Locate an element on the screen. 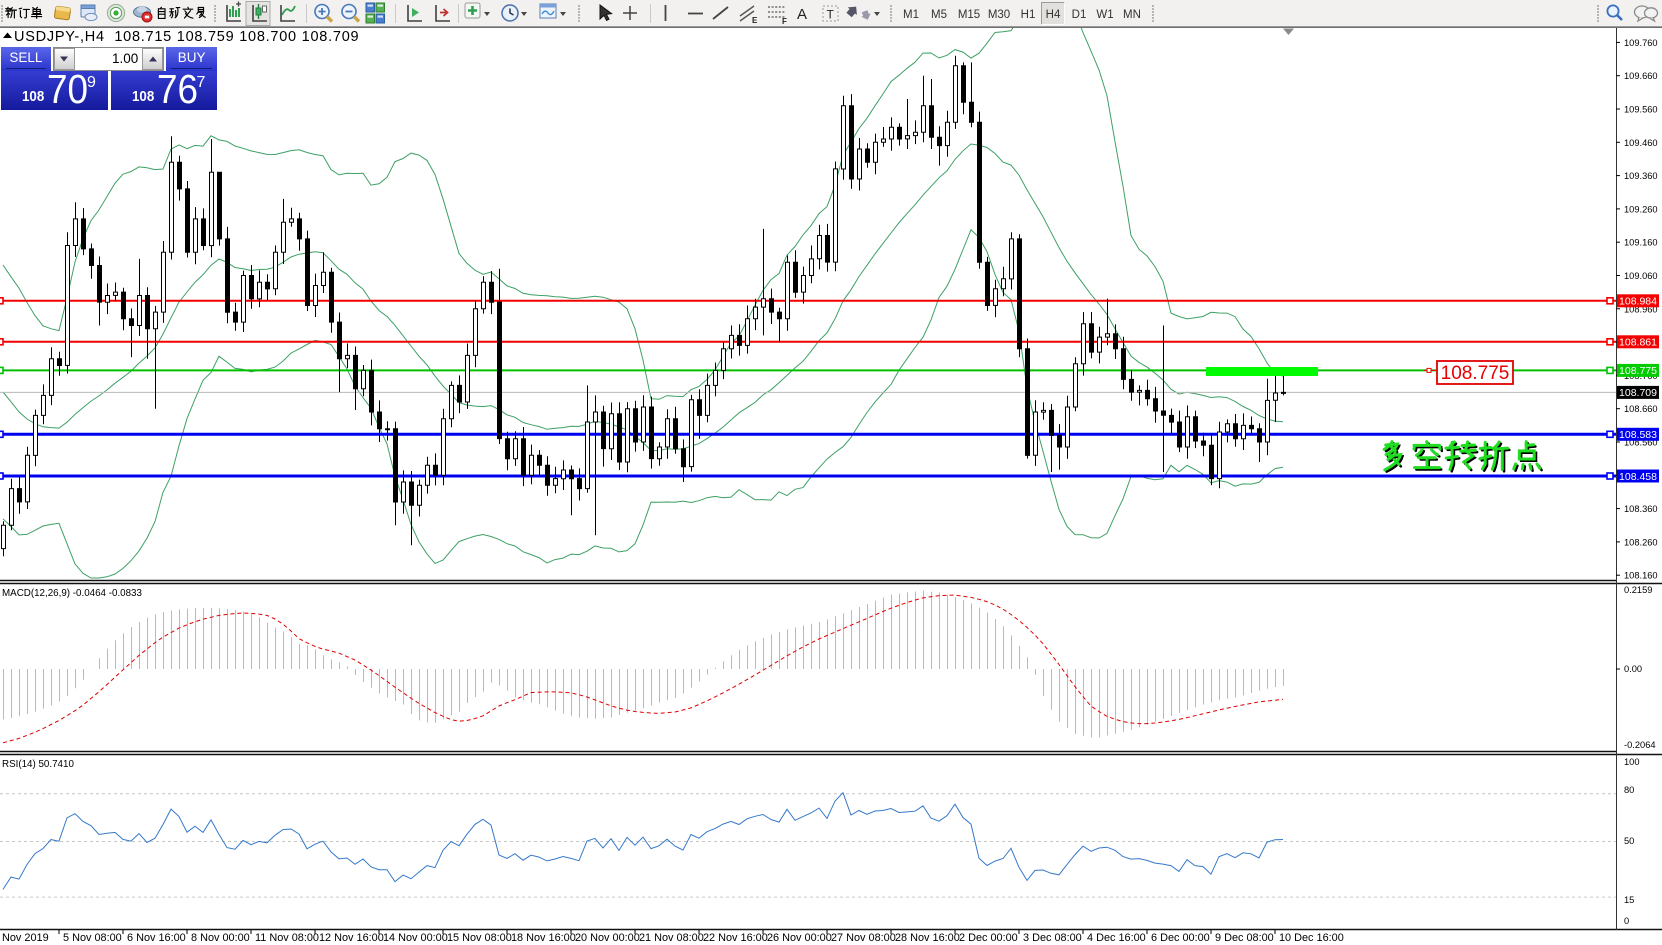 The image size is (1662, 945). svg-text: 14 Nov 00:00 is located at coordinates (415, 938).